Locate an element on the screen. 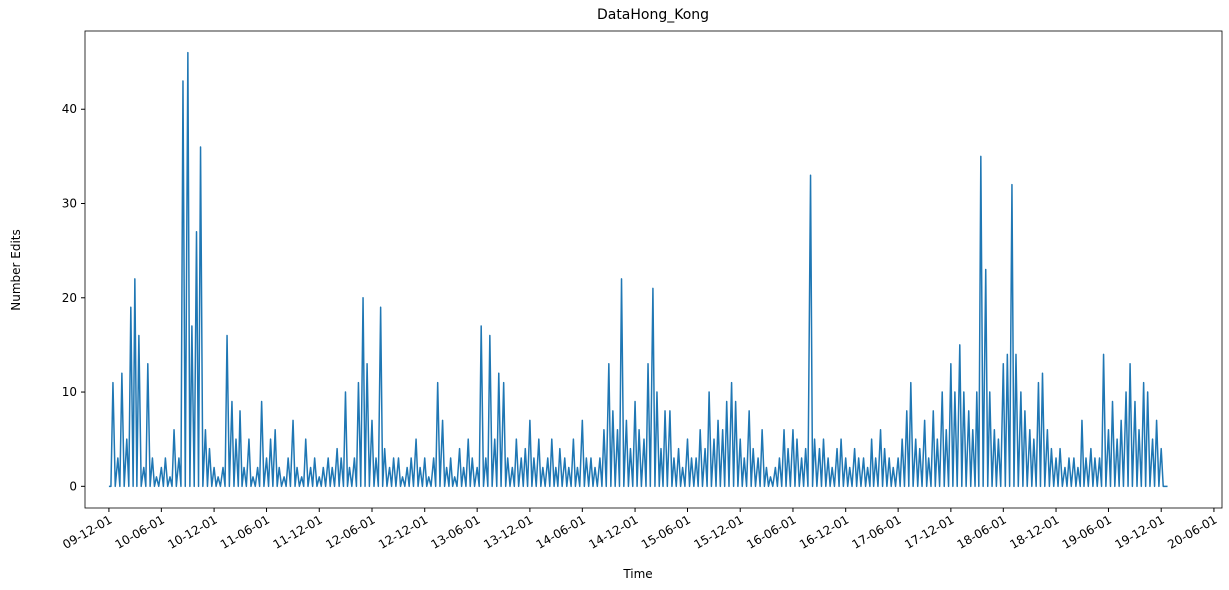  x-tick-label: 15-12-01 is located at coordinates (719, 531).